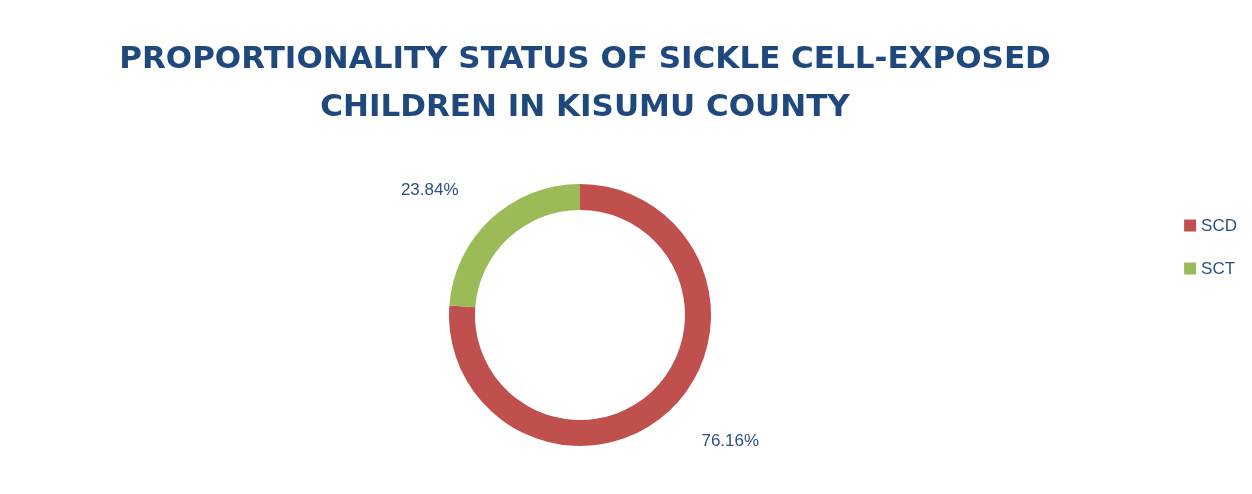 The height and width of the screenshot is (494, 1252). Describe the element at coordinates (429, 190) in the screenshot. I see `data-label: 23.84%` at that location.